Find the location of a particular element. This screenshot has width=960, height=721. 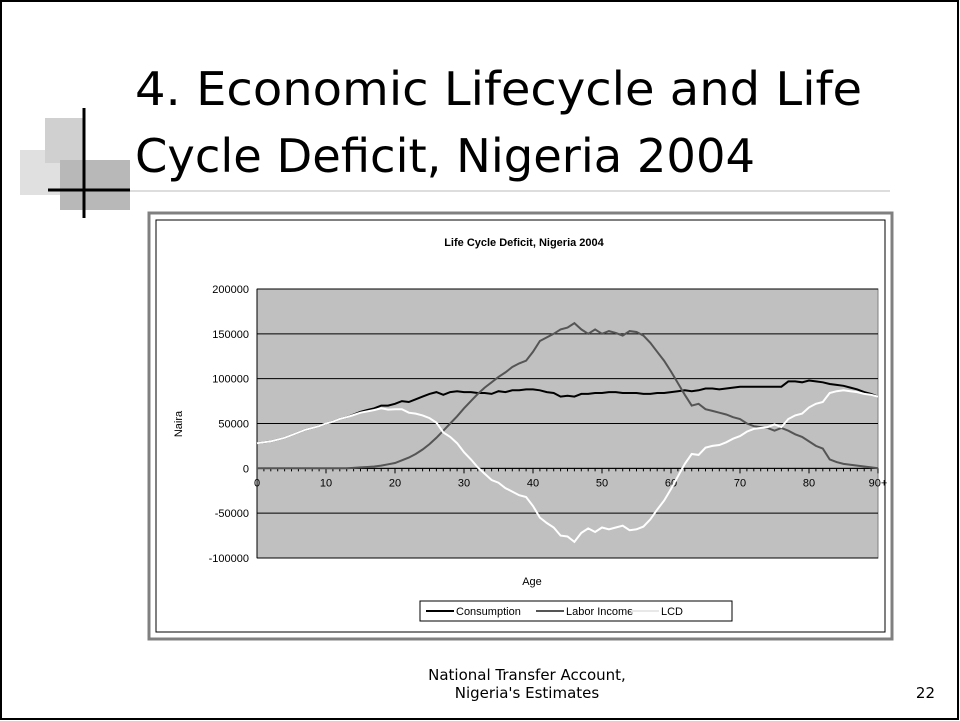

x-tick-label: 50 is located at coordinates (602, 483).